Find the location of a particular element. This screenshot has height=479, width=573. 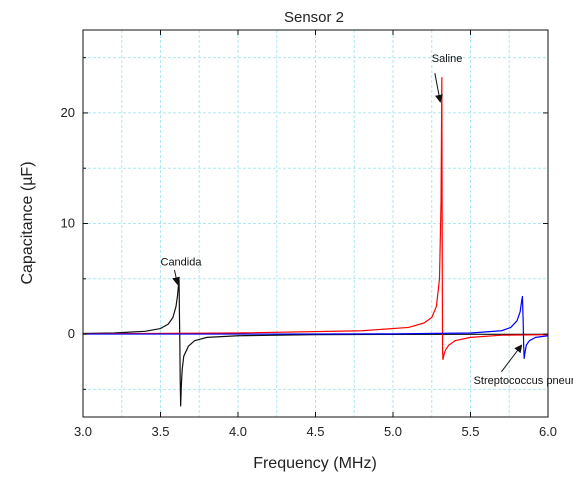

y-tick-label: 20 is located at coordinates (68, 112).